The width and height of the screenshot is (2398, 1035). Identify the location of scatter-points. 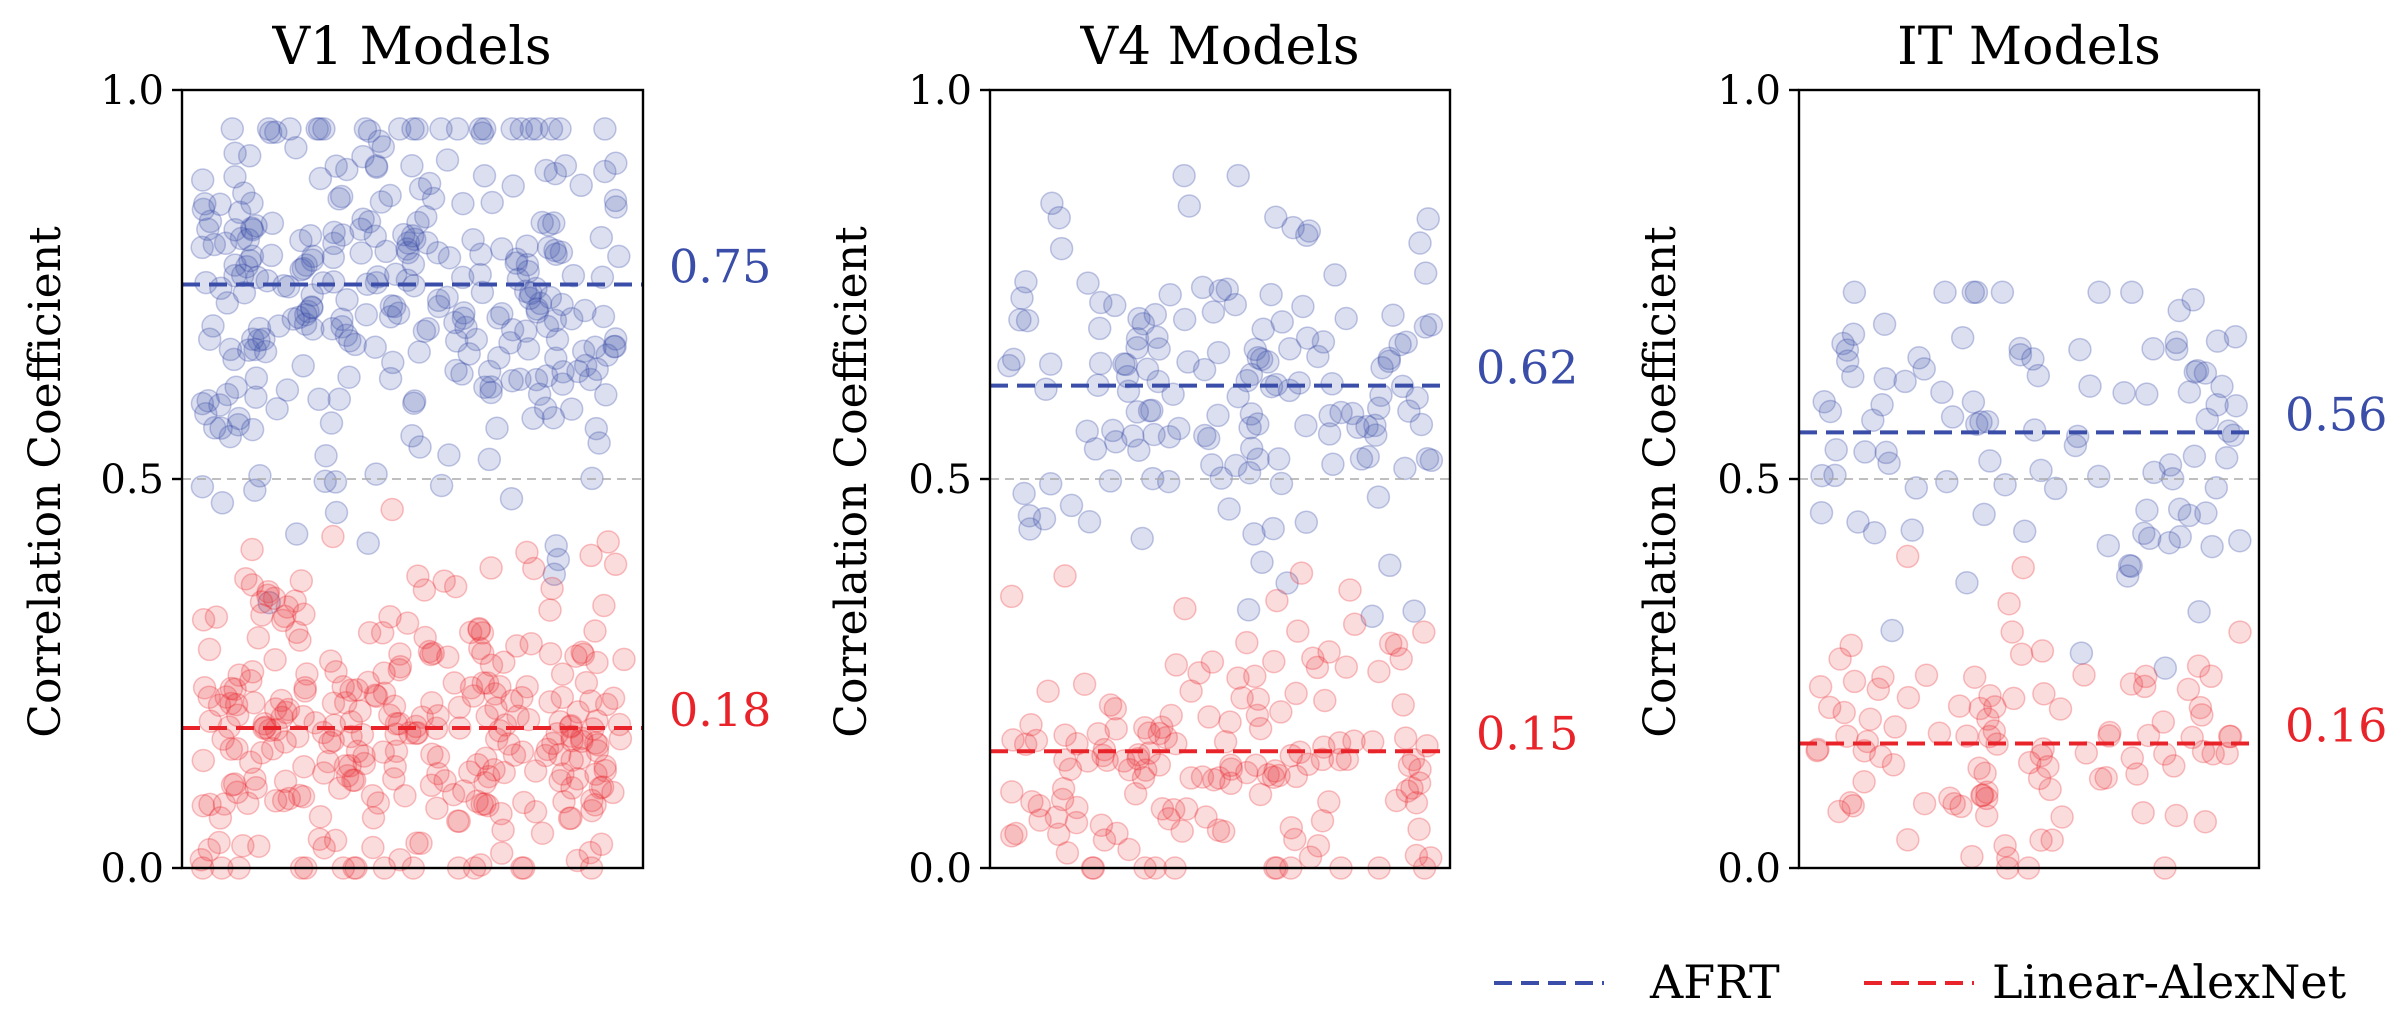
(2028, 580).